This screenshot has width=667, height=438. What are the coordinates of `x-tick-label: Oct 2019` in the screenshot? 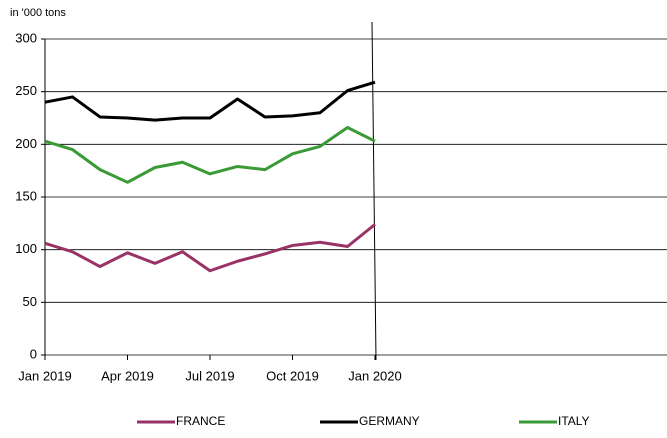 It's located at (292, 375).